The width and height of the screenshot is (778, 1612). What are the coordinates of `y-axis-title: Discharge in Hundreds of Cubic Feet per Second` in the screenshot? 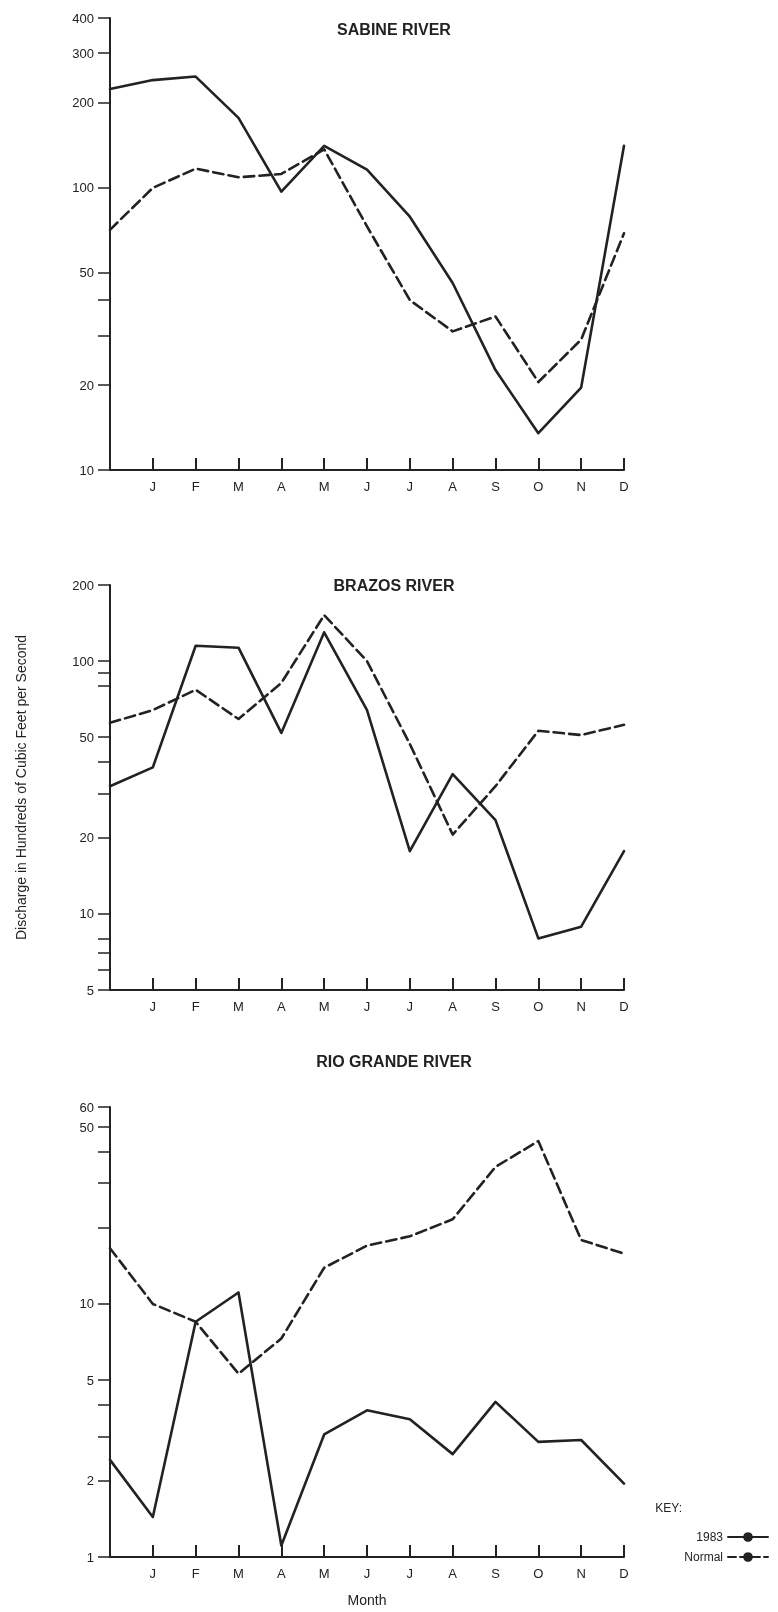 It's located at (21, 787).